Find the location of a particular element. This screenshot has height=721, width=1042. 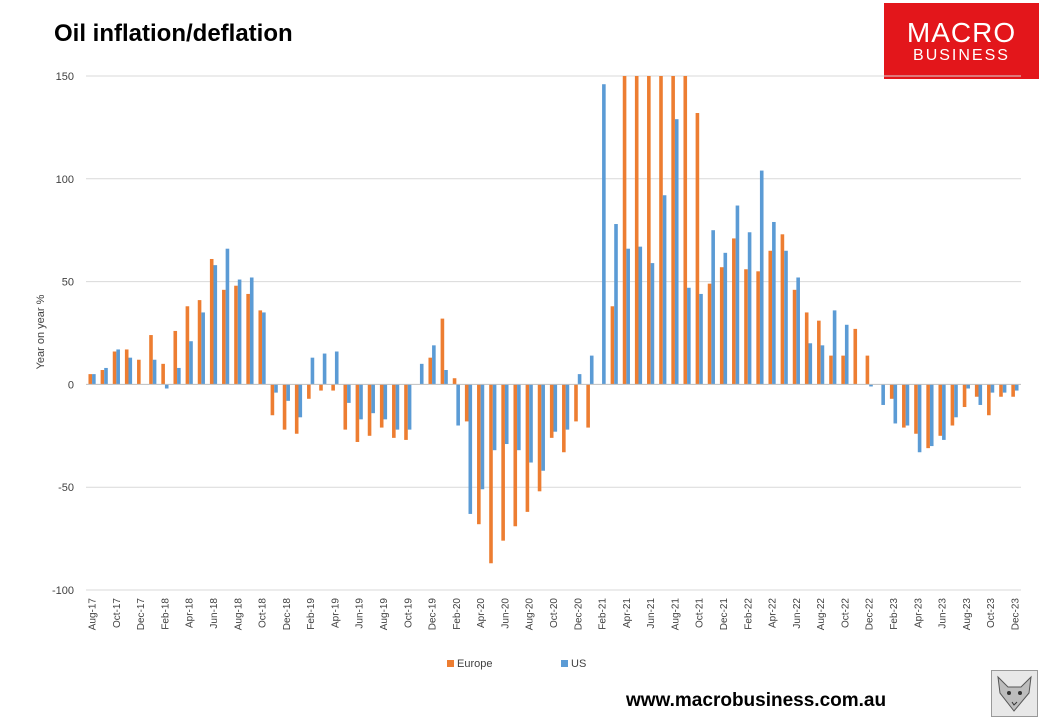

x-tick-label: Dec-18 is located at coordinates (287, 614).